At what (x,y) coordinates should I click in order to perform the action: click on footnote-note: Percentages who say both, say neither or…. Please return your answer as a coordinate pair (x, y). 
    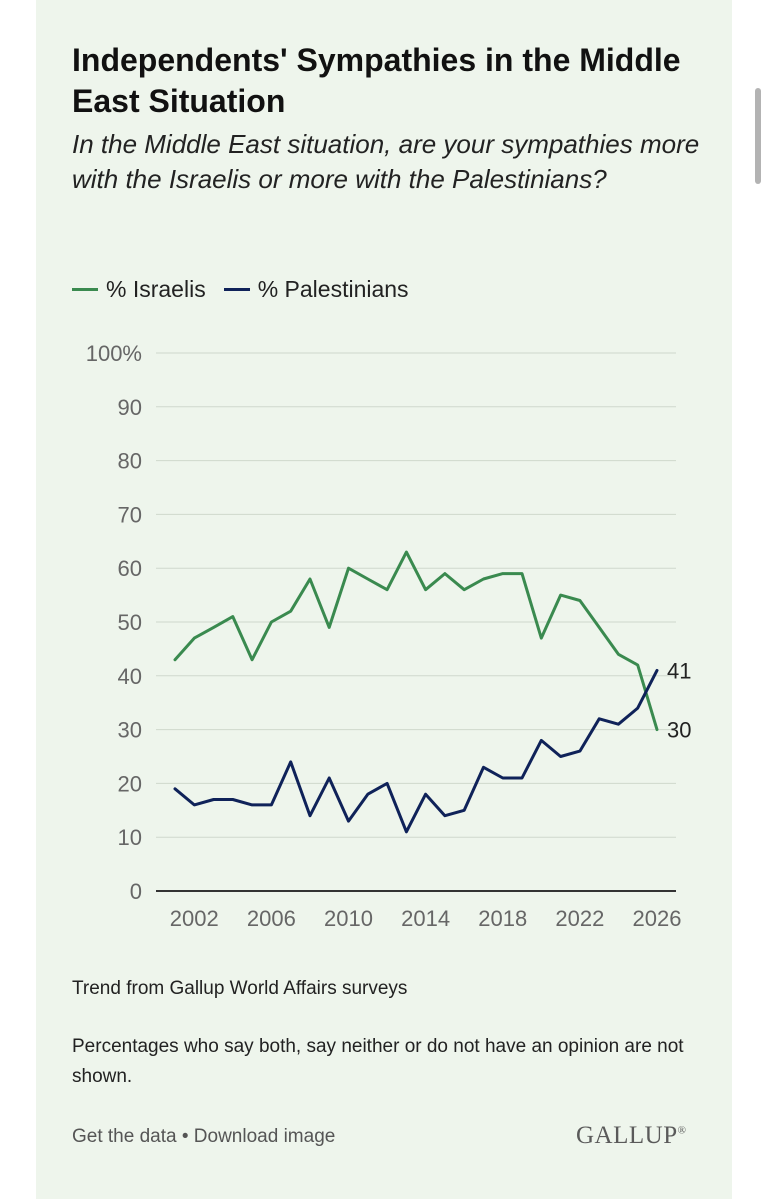
    Looking at the image, I should click on (378, 1061).